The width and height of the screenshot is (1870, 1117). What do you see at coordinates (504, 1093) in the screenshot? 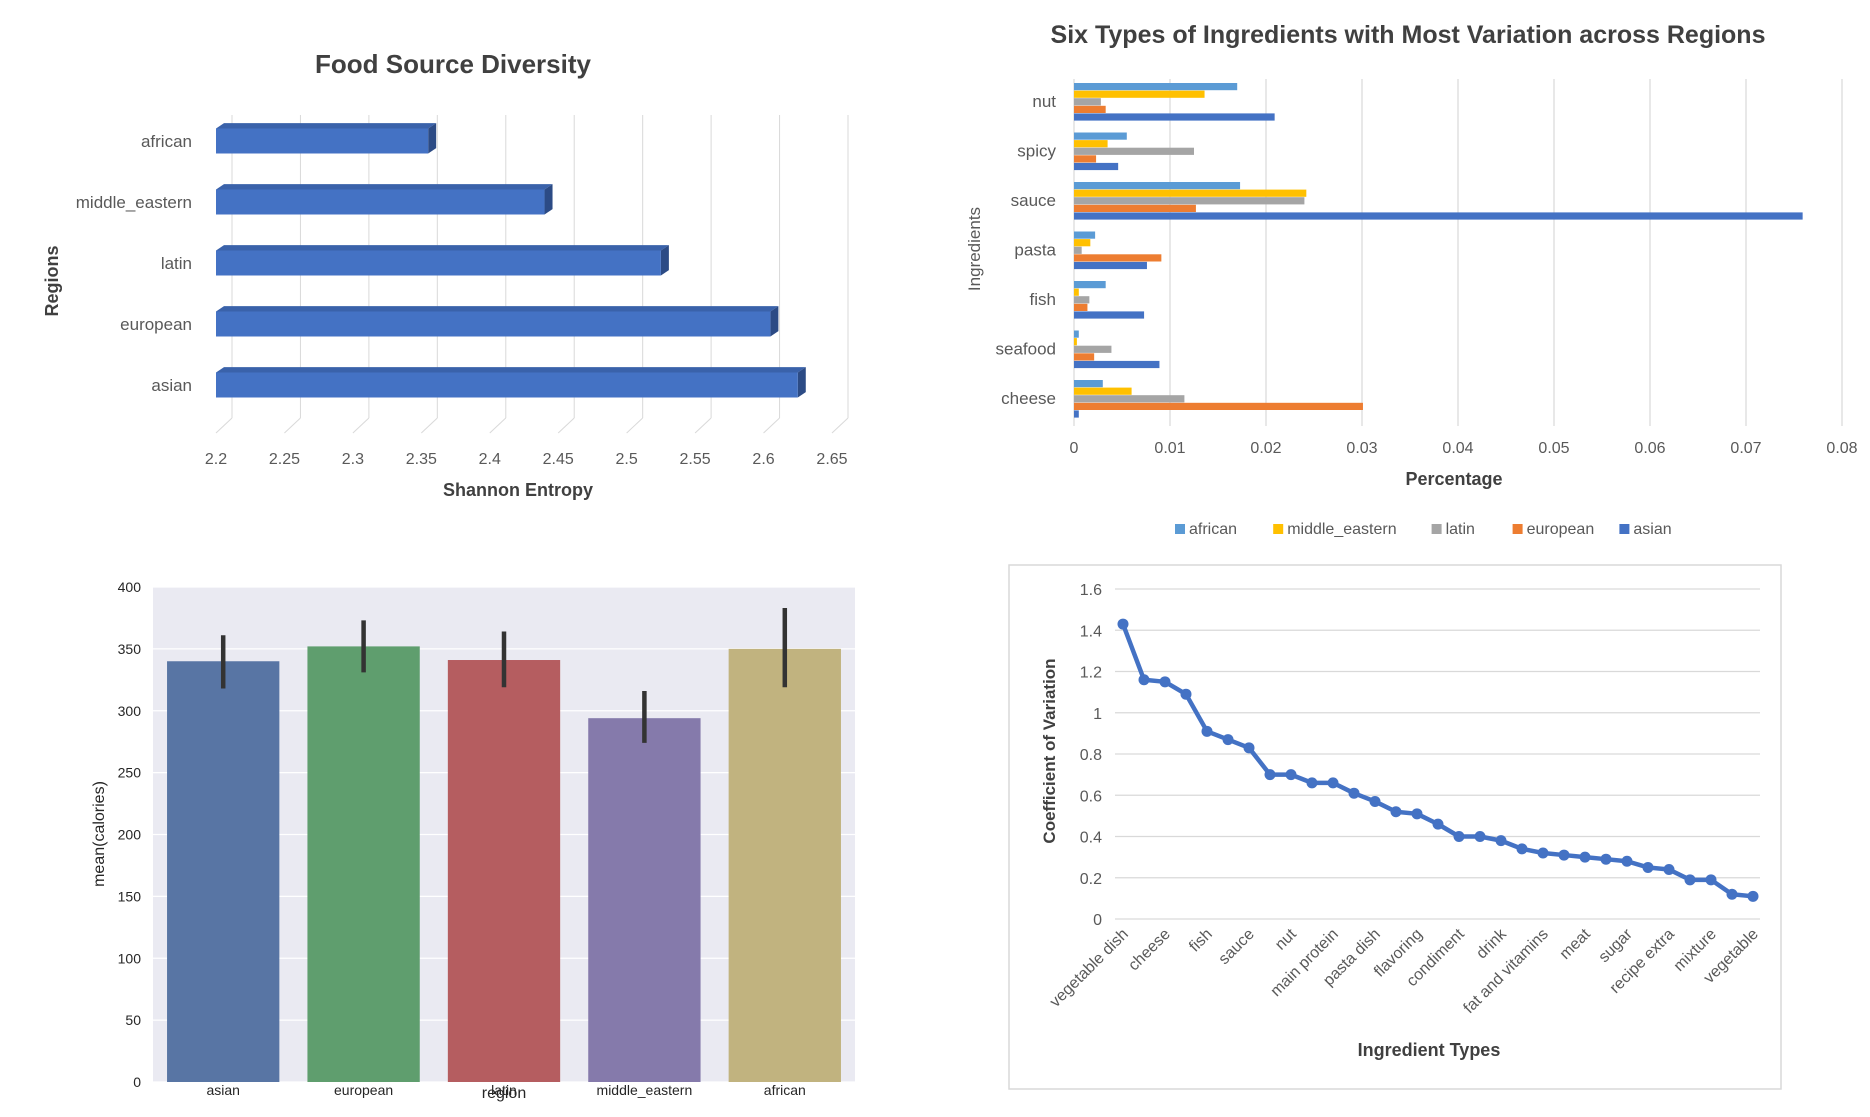
I see `chart3-xlabel: region` at bounding box center [504, 1093].